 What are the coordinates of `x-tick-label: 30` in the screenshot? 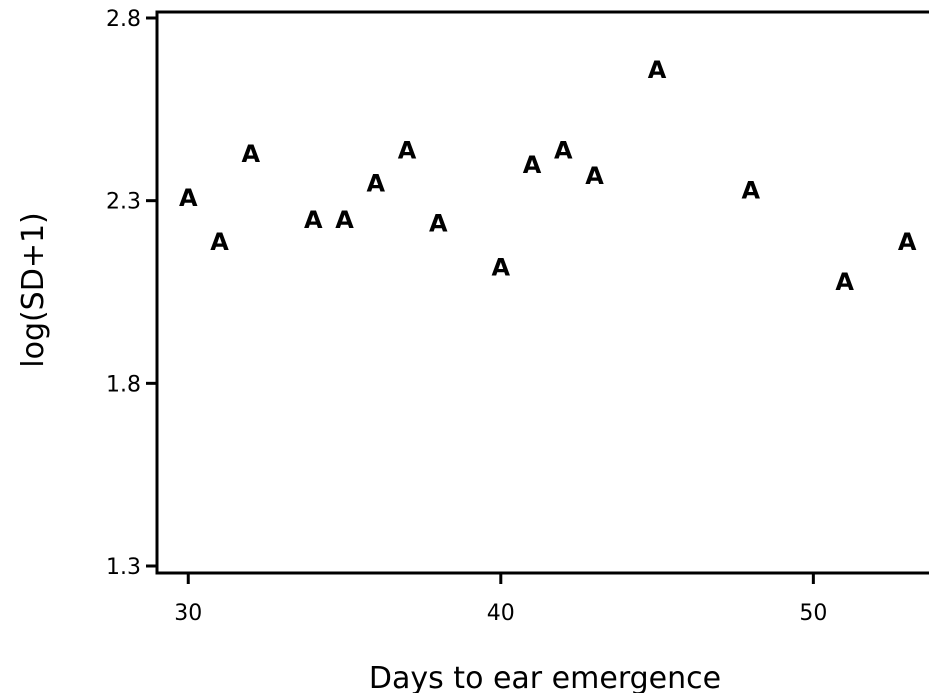 It's located at (188, 613).